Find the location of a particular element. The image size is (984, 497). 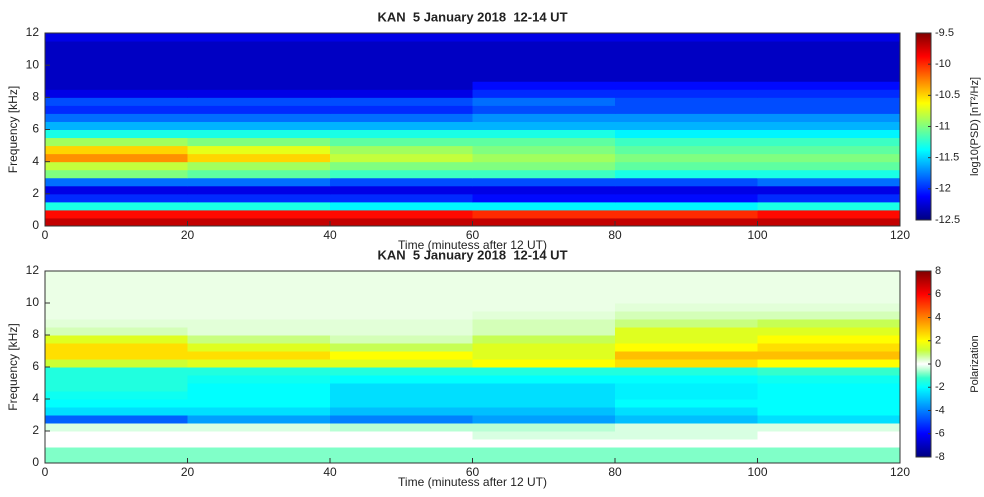

x-axis-label: Time (minutess after 12 UT) is located at coordinates (472, 245).